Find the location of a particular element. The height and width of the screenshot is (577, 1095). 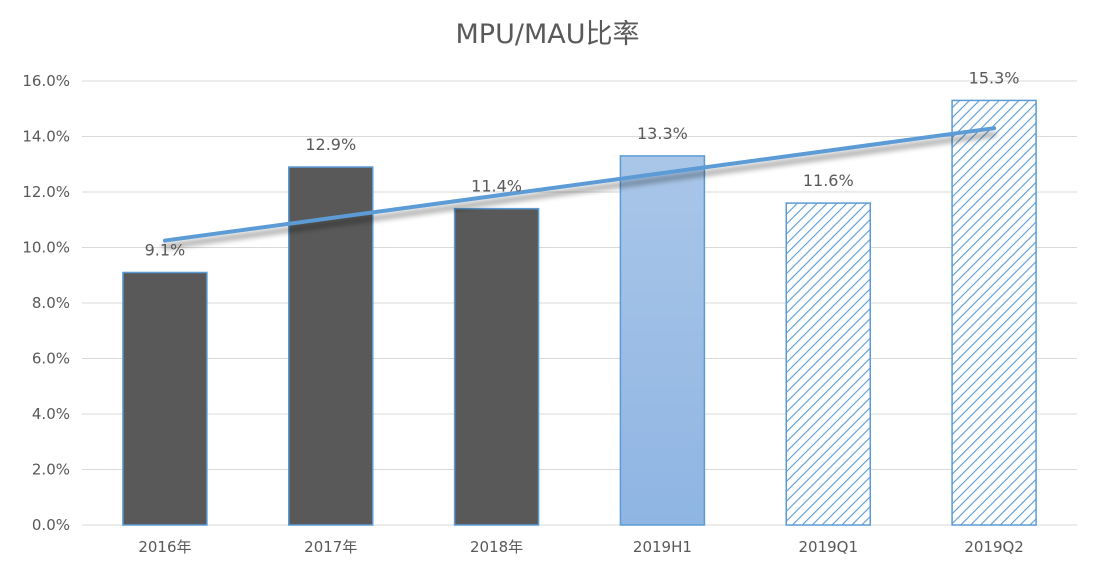

x-tick-label: 2016年 is located at coordinates (164, 547).